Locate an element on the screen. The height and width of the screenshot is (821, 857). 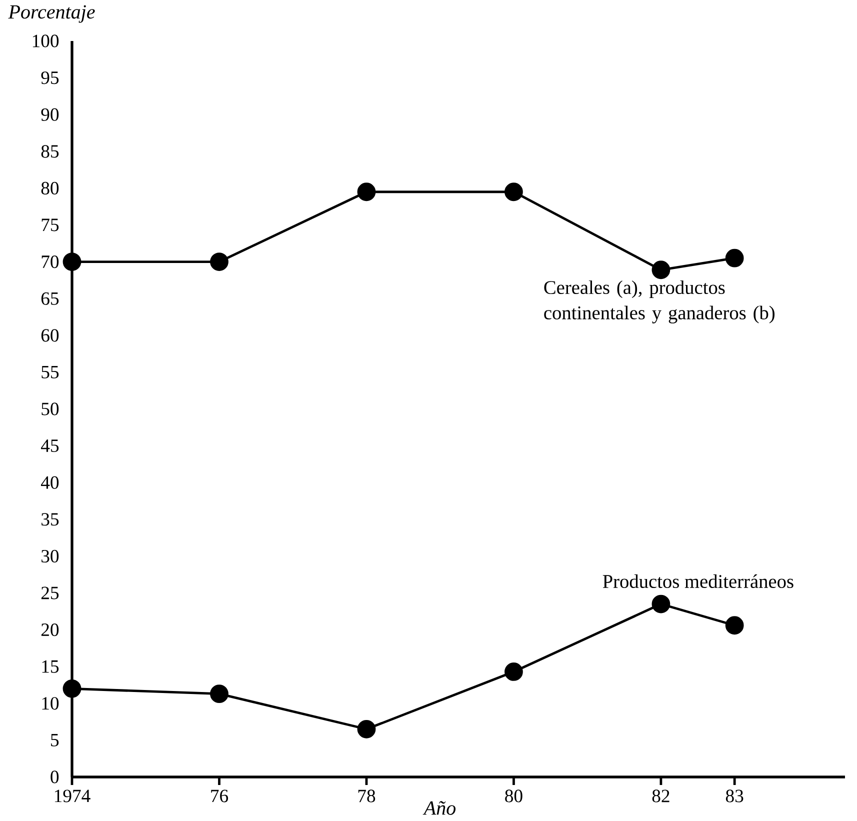
y-tick-label: 20 is located at coordinates (50, 629).